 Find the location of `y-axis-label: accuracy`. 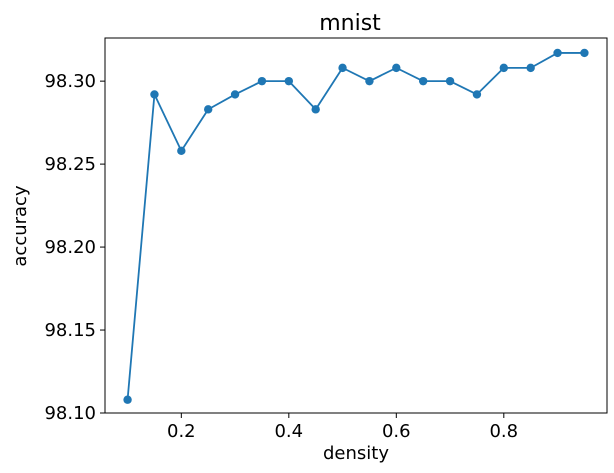

y-axis-label: accuracy is located at coordinates (20, 226).